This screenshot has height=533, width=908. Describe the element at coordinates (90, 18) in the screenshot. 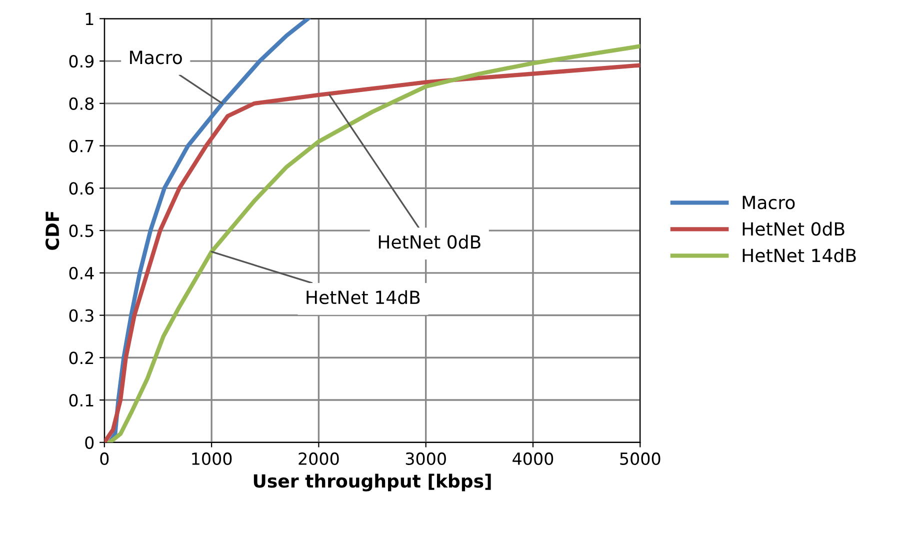

I see `y-tick-label: 1` at that location.